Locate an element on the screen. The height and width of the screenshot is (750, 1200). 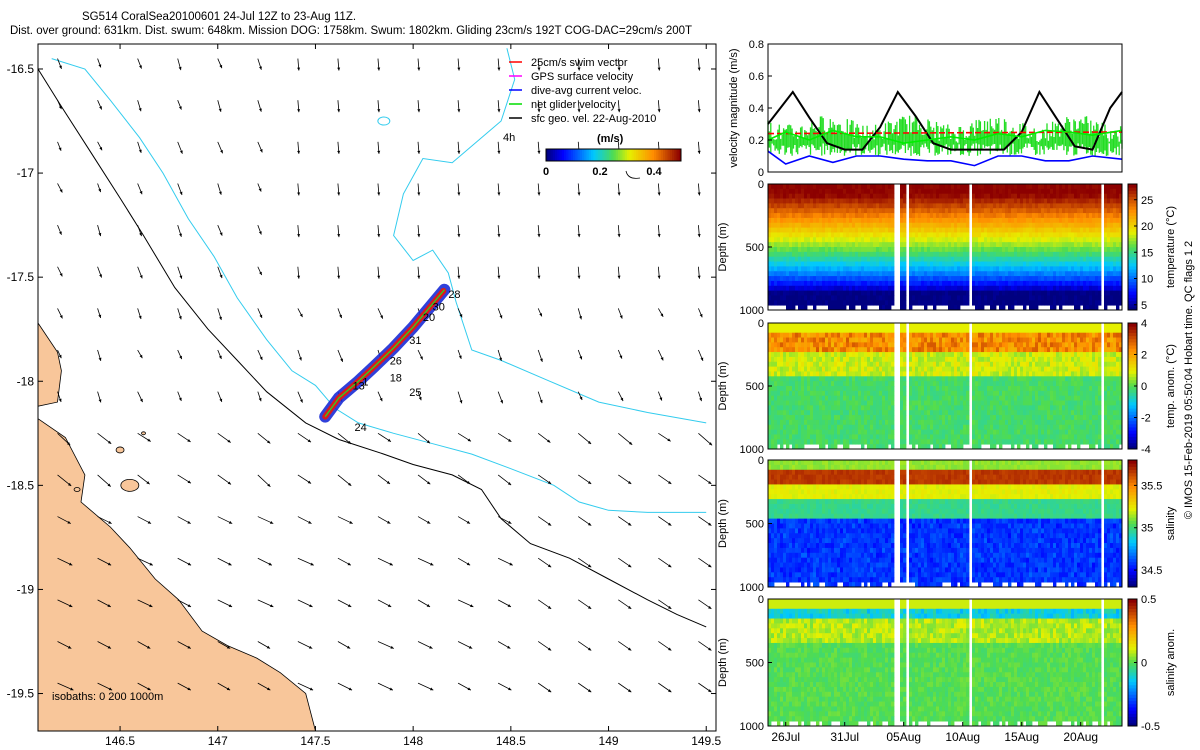
date-x-tick-label: 20Aug is located at coordinates (1080, 737).